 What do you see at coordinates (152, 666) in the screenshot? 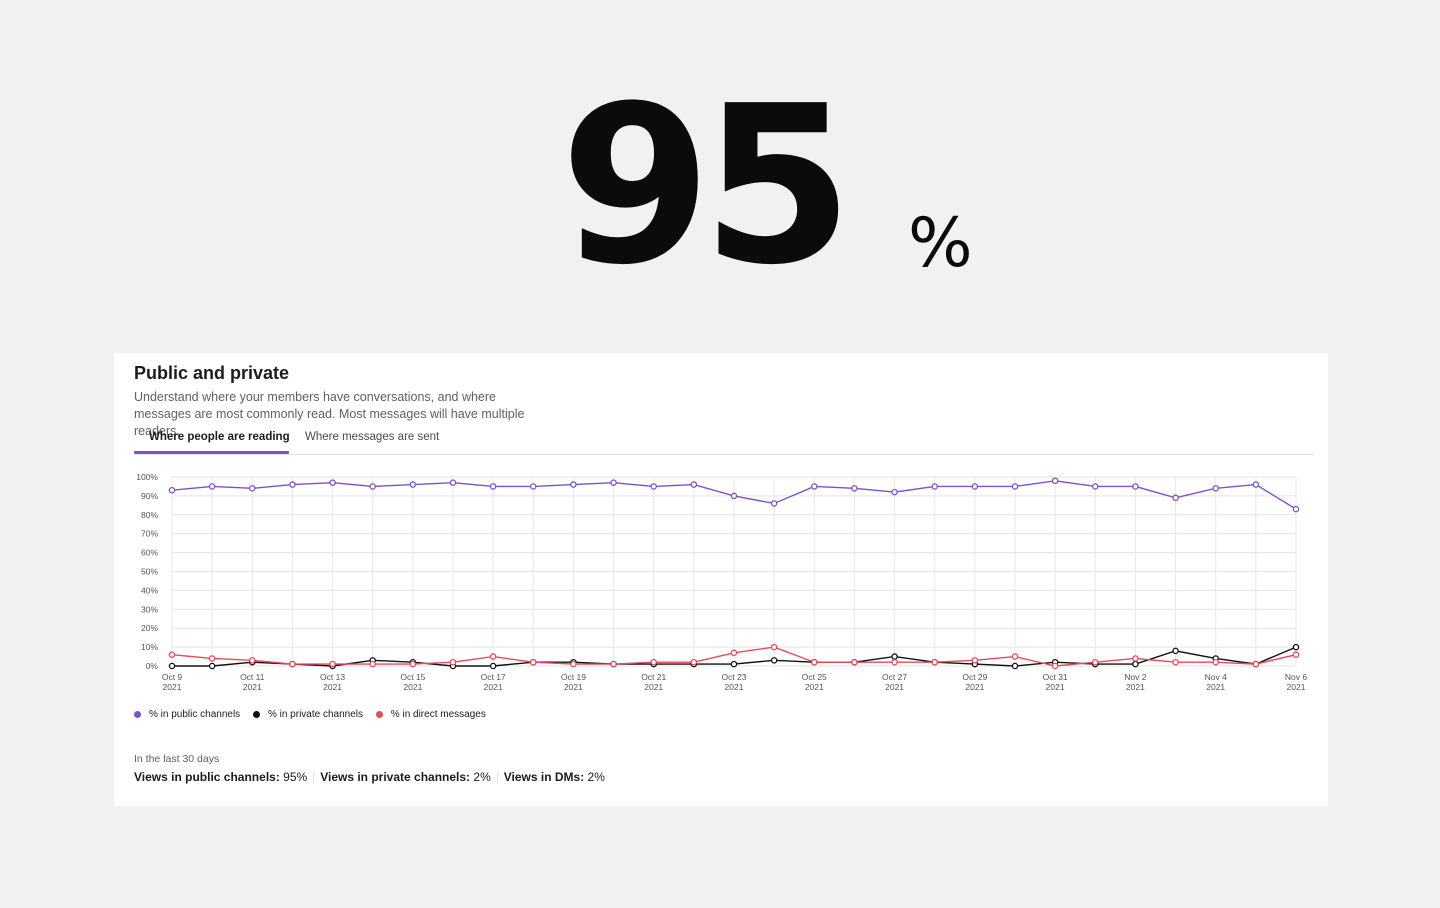
I see `y-tick-label: 0%` at bounding box center [152, 666].